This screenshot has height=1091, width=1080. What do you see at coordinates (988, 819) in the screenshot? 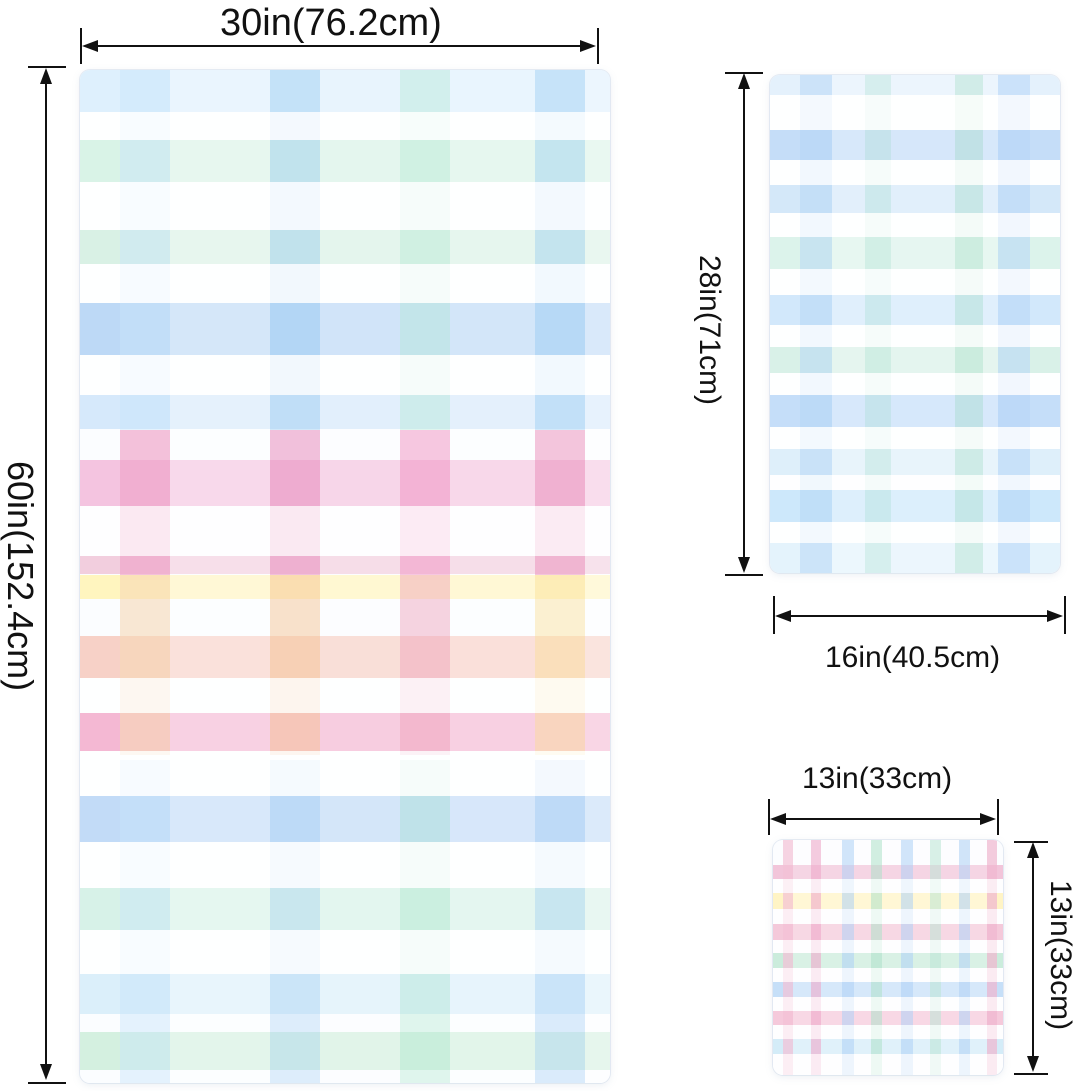
I see `washcloth-width-arrow-right-head` at bounding box center [988, 819].